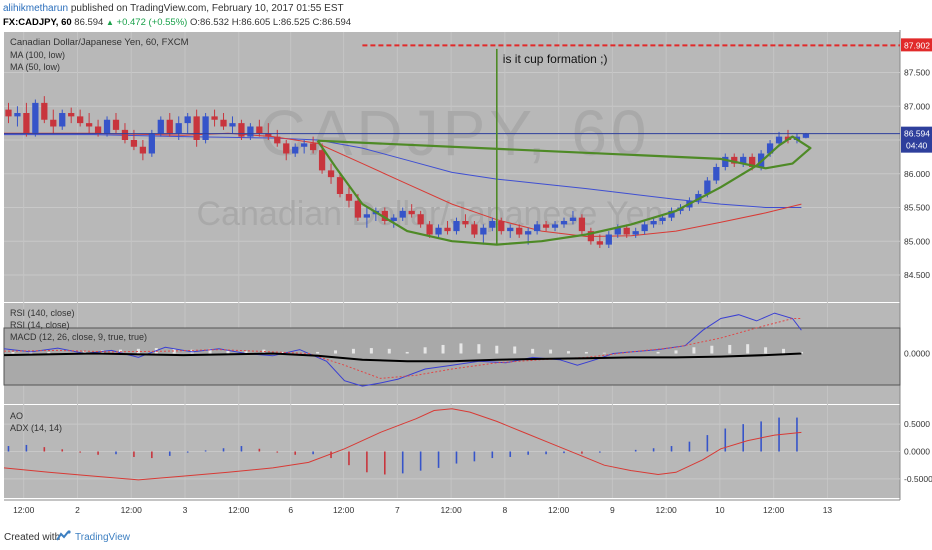  Describe the element at coordinates (917, 45) in the screenshot. I see `dashed-level-badge-text: 87.902` at that location.